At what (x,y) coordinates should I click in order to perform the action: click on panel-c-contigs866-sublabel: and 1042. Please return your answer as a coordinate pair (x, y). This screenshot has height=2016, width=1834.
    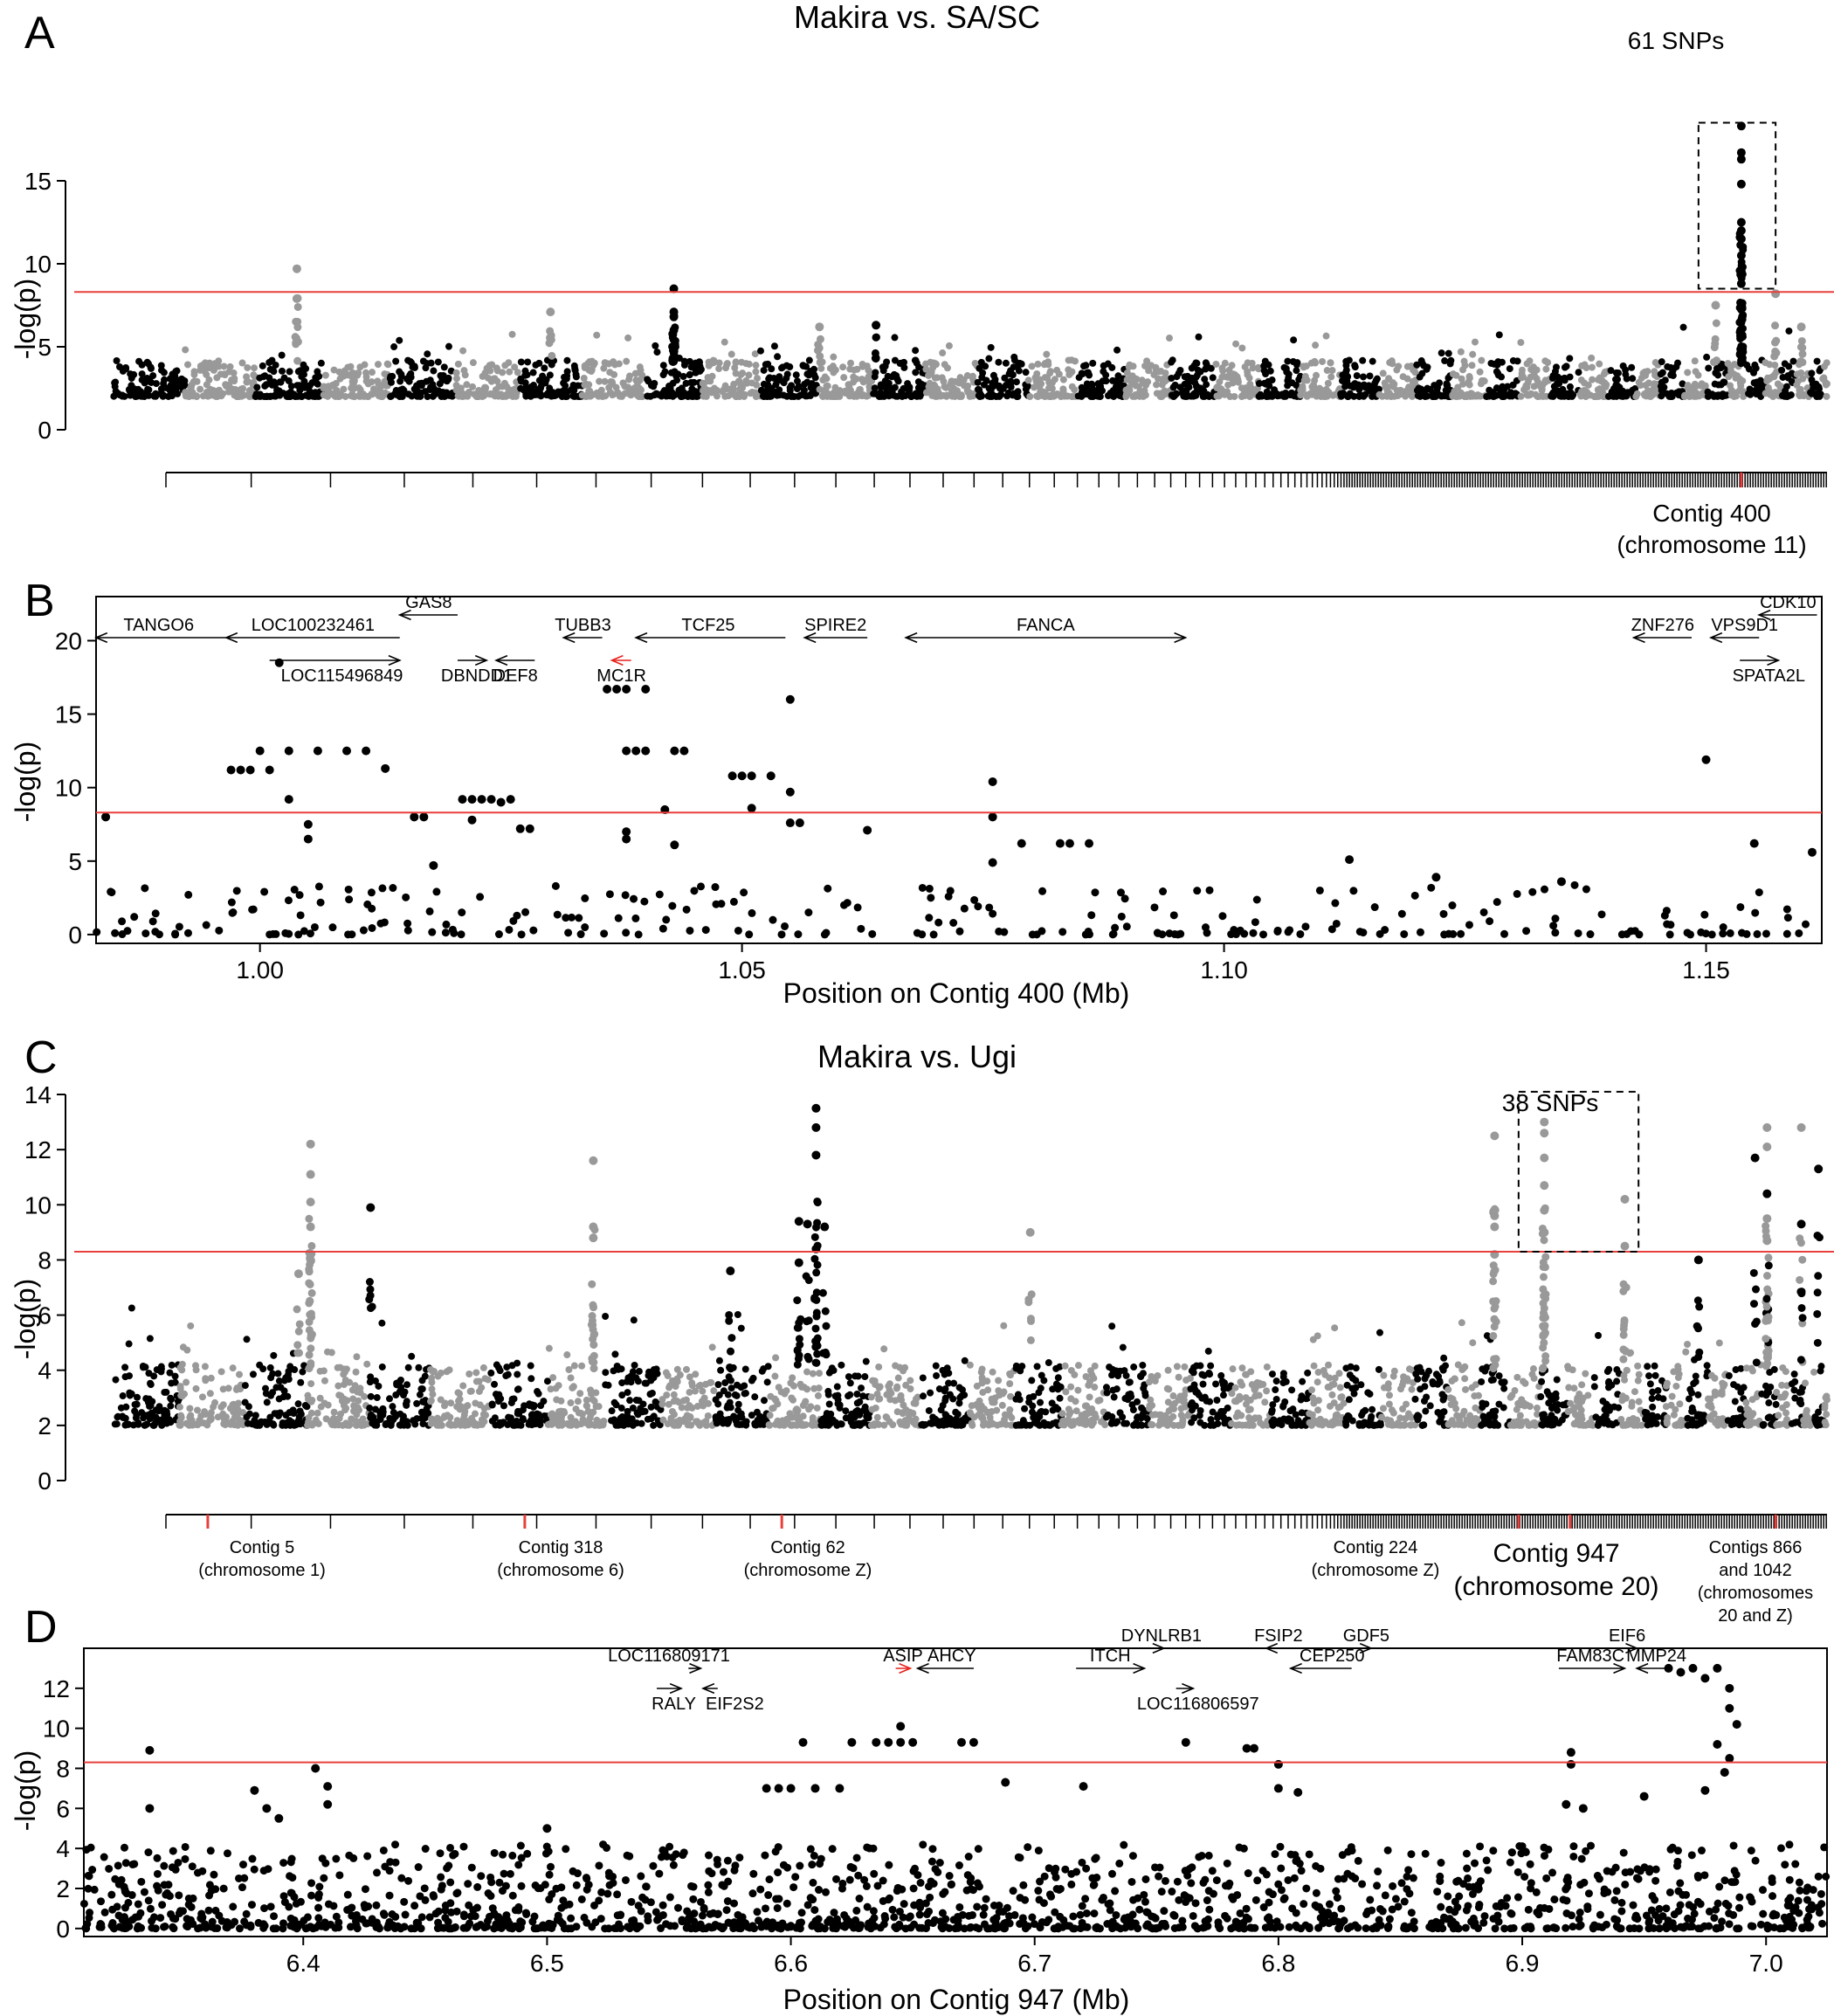
    Looking at the image, I should click on (1755, 1570).